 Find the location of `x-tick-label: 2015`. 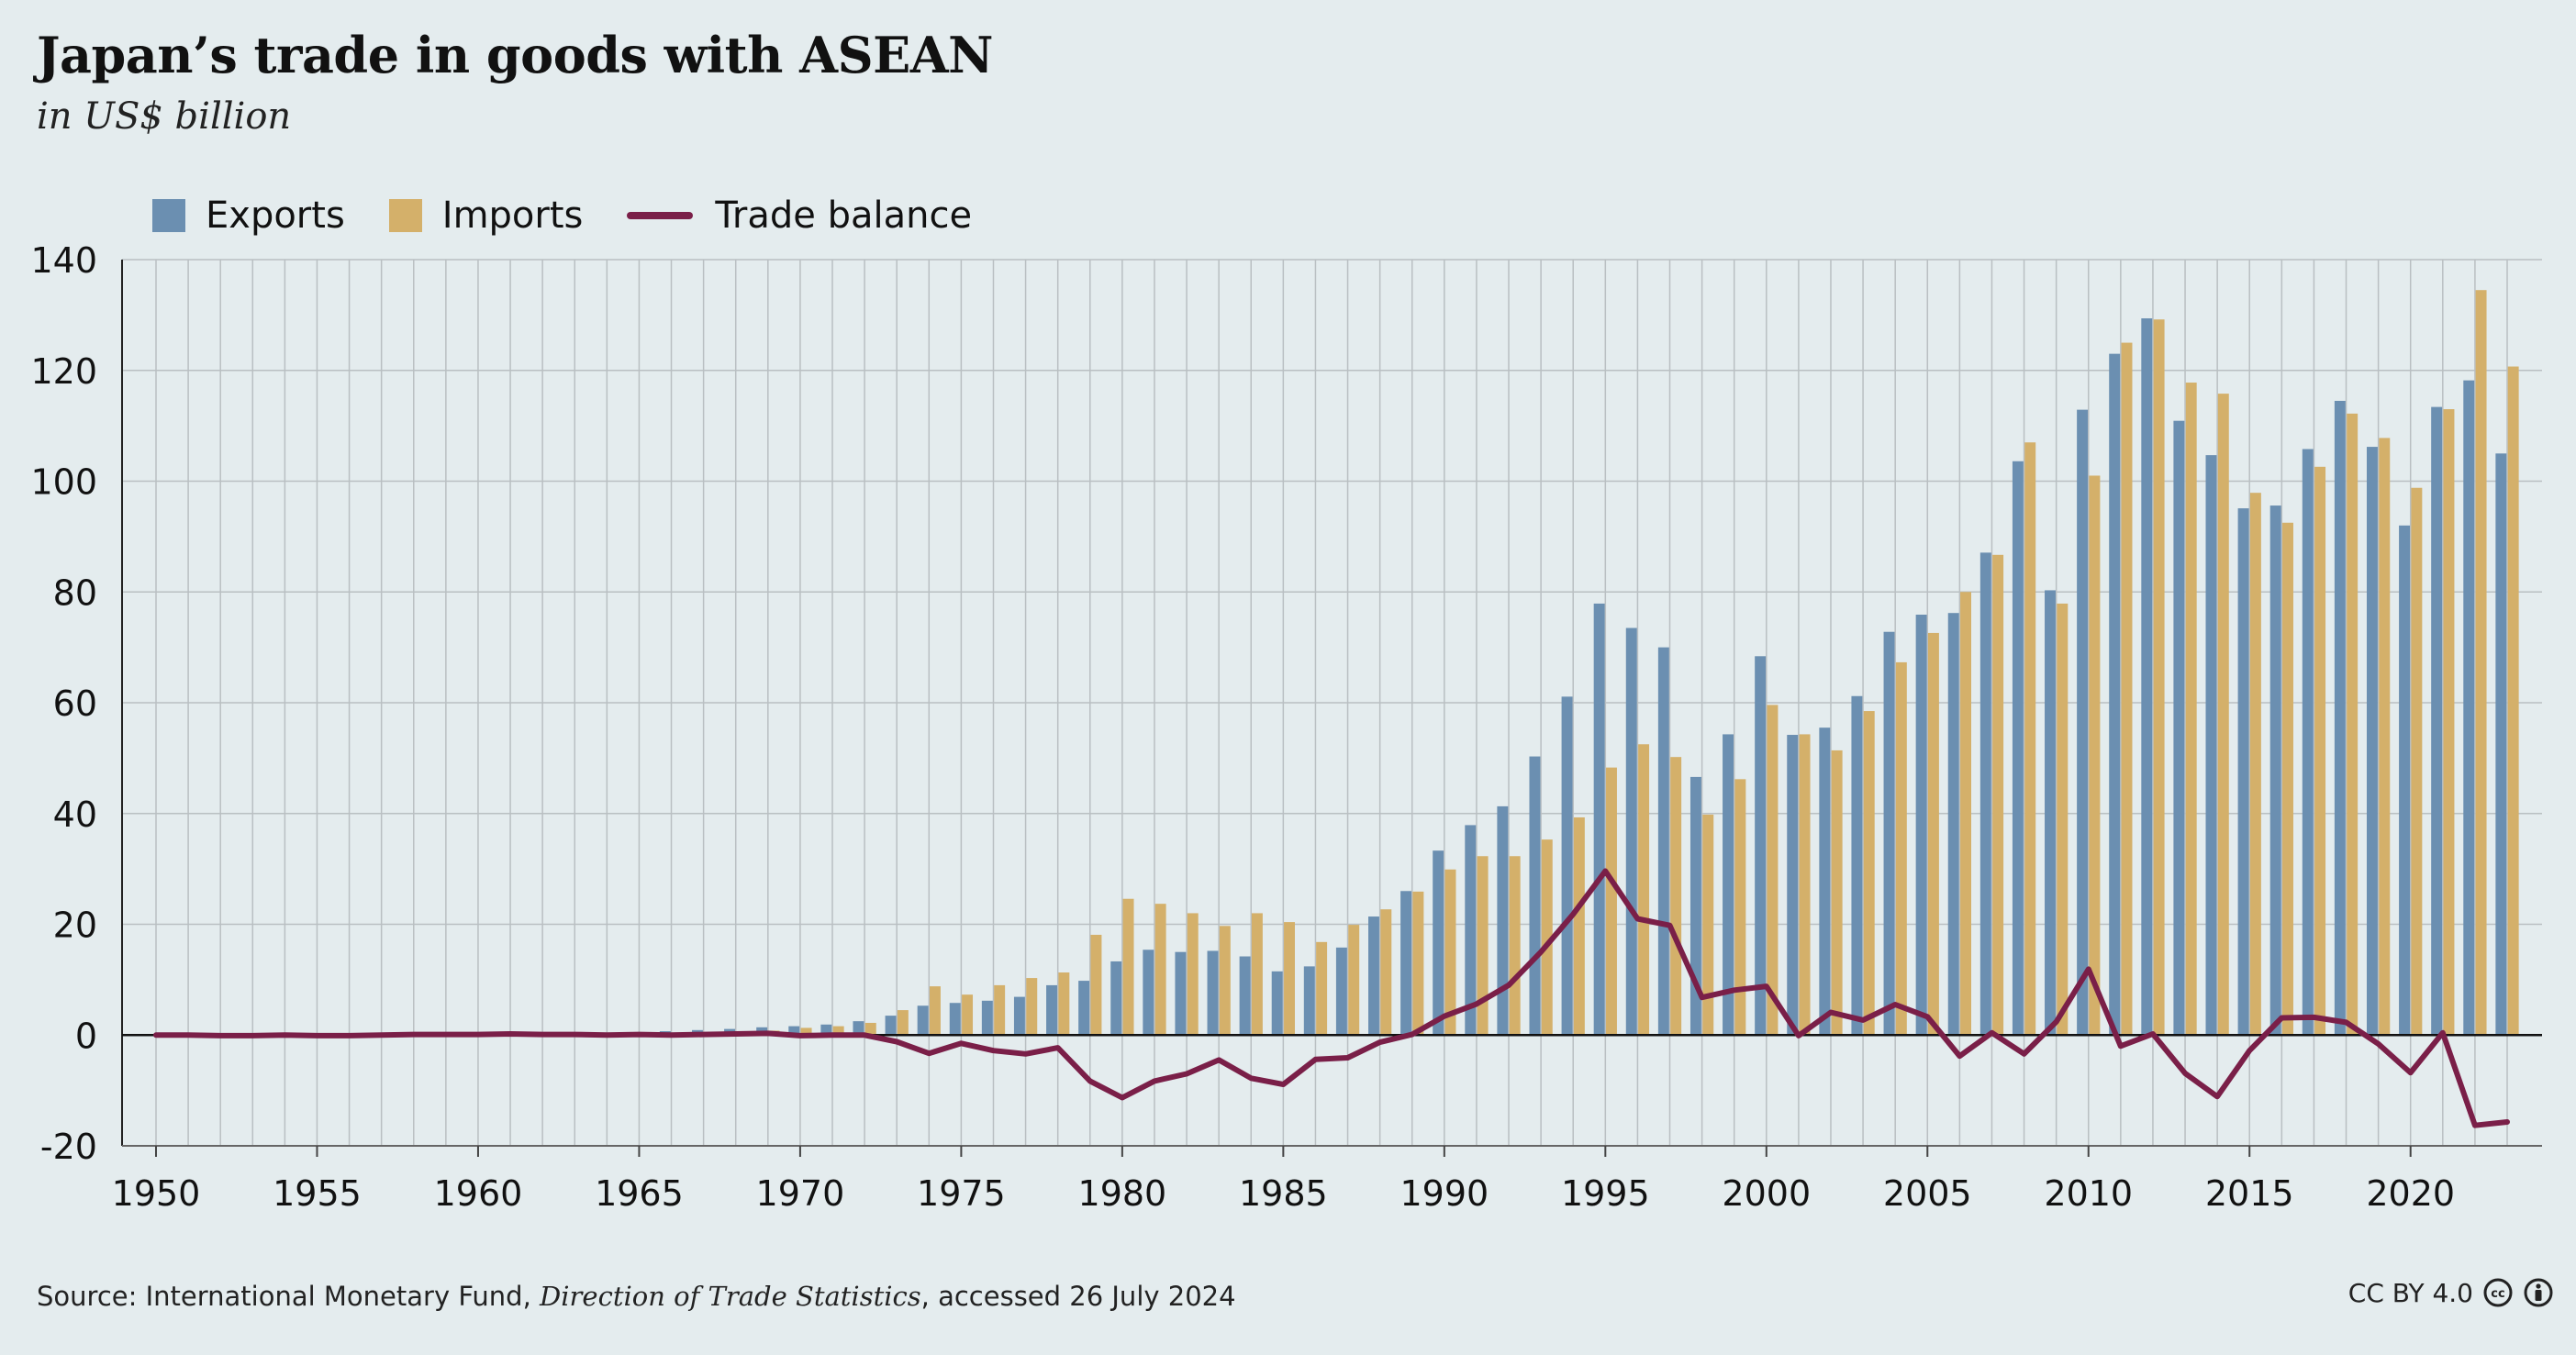

x-tick-label: 2015 is located at coordinates (2249, 1193).